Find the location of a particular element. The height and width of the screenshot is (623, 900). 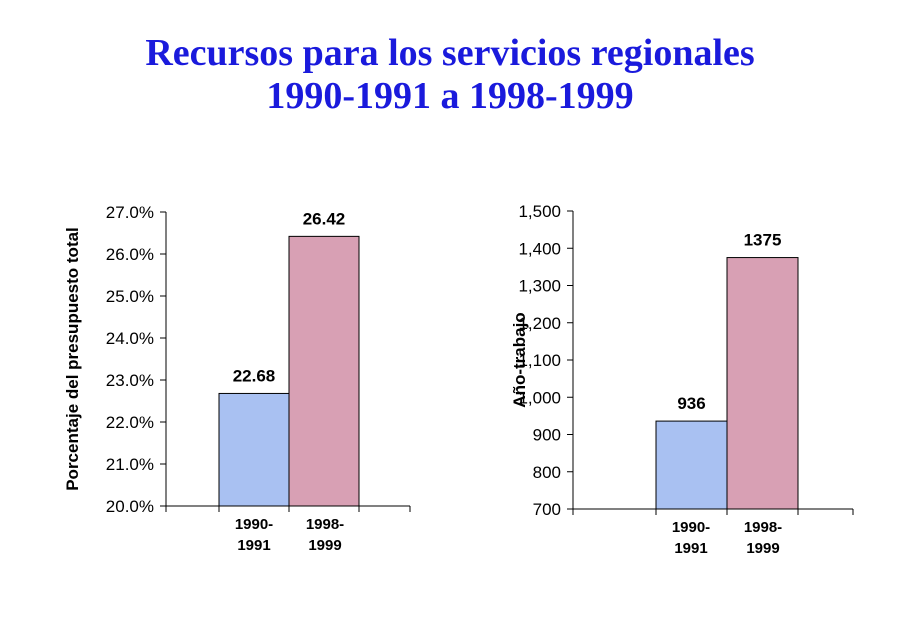

y-tick-label: 26.0% is located at coordinates (130, 254).